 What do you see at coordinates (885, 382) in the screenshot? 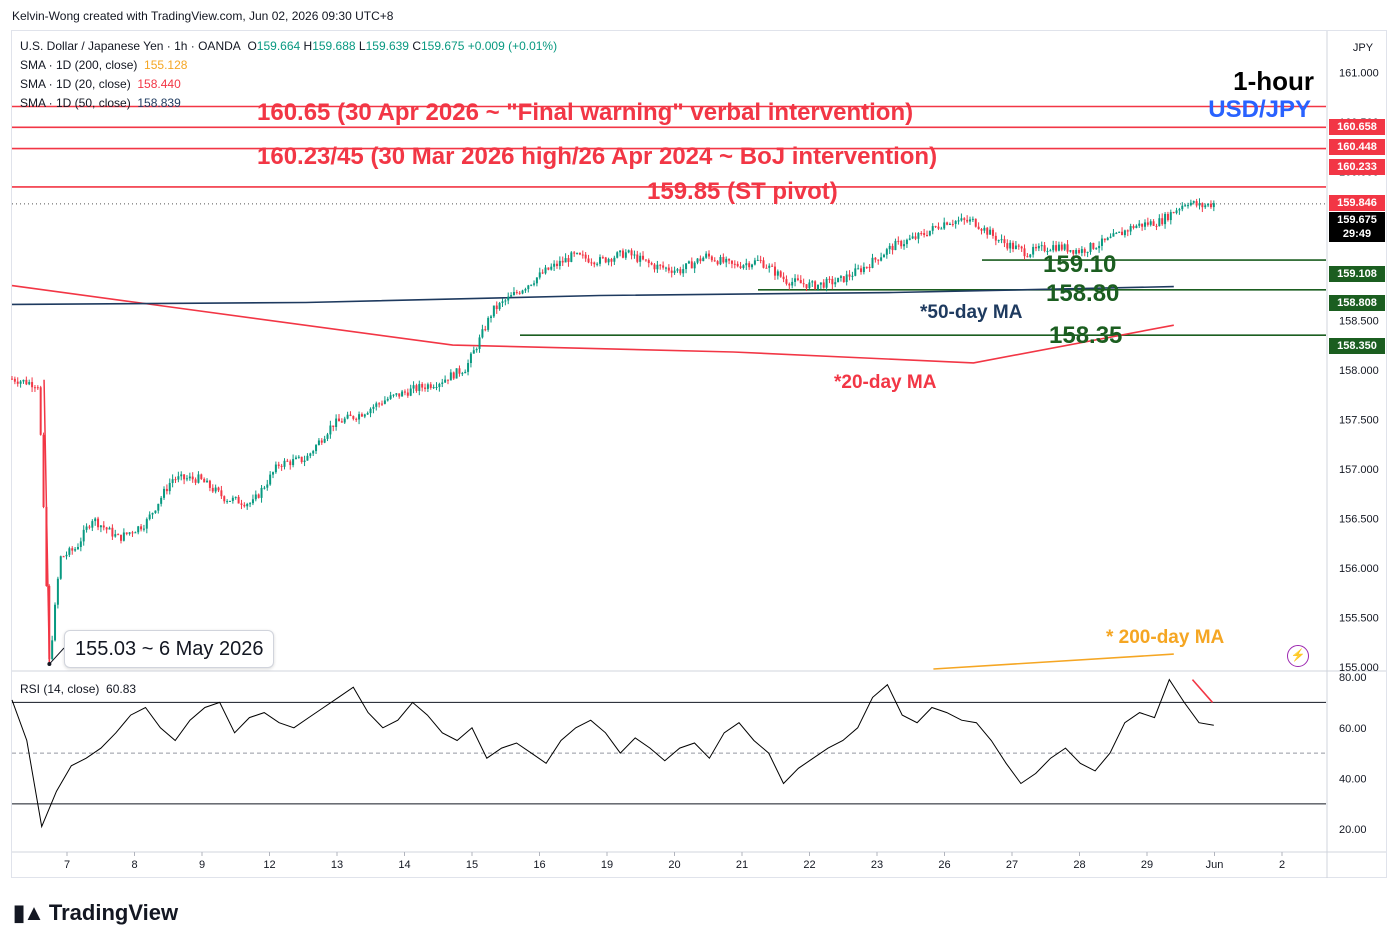
I see `ma20-note: *20-day MA` at bounding box center [885, 382].